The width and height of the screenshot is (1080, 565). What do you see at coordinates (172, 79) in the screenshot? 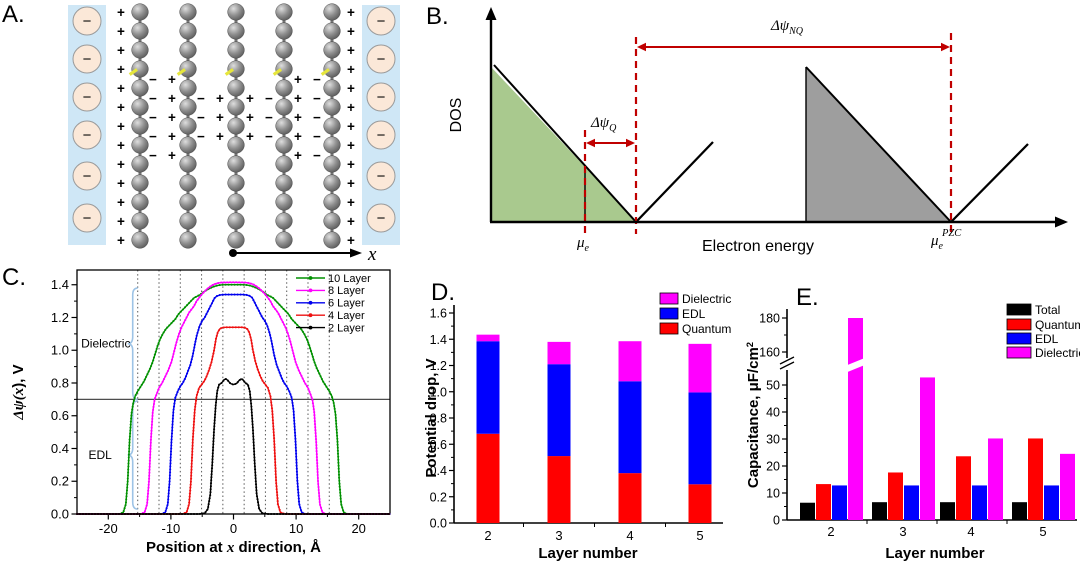
I see `interlayer-charge-symbol: +` at bounding box center [172, 79].